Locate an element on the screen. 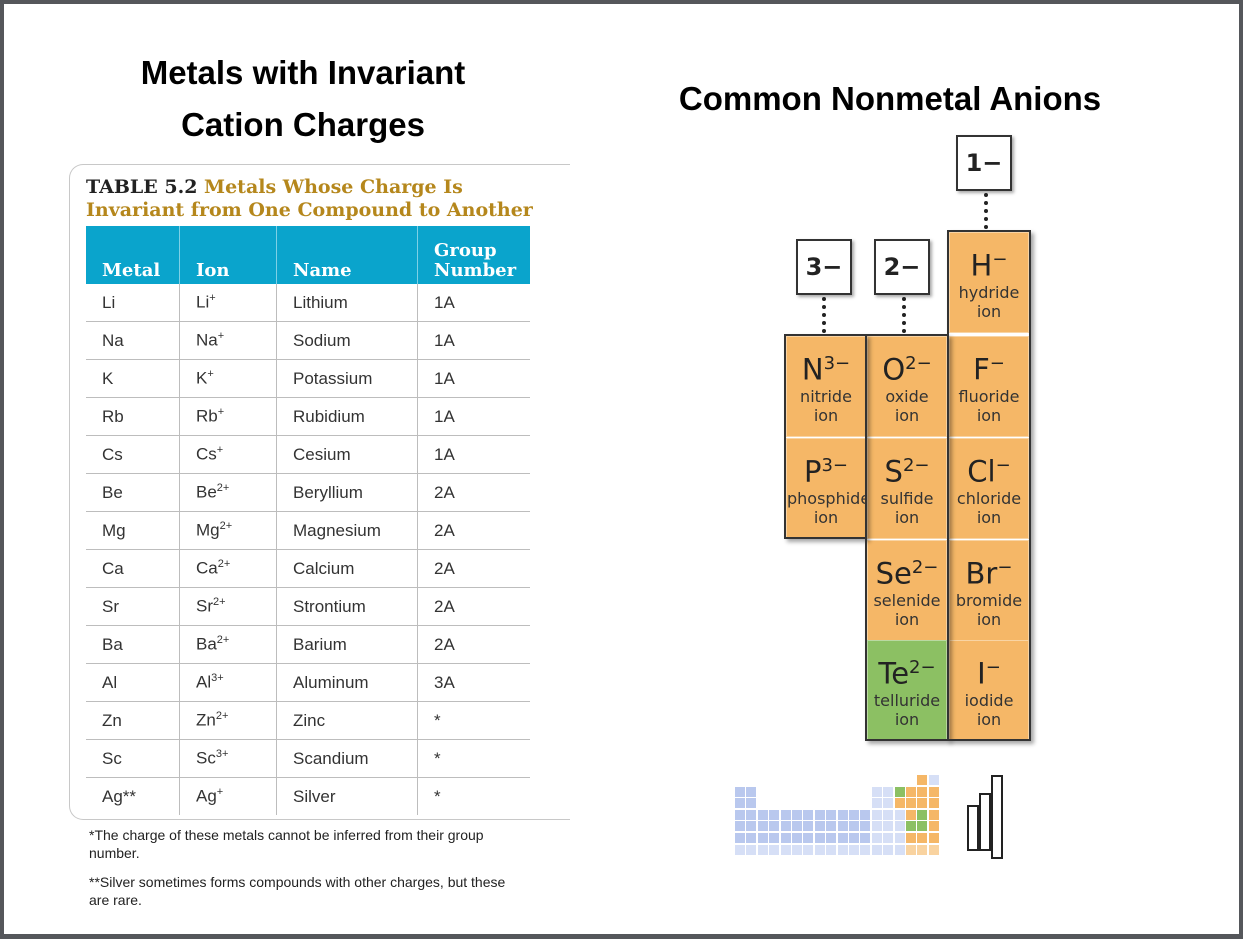  table-row: Al Al3+ Aluminum 3A is located at coordinates (308, 682).